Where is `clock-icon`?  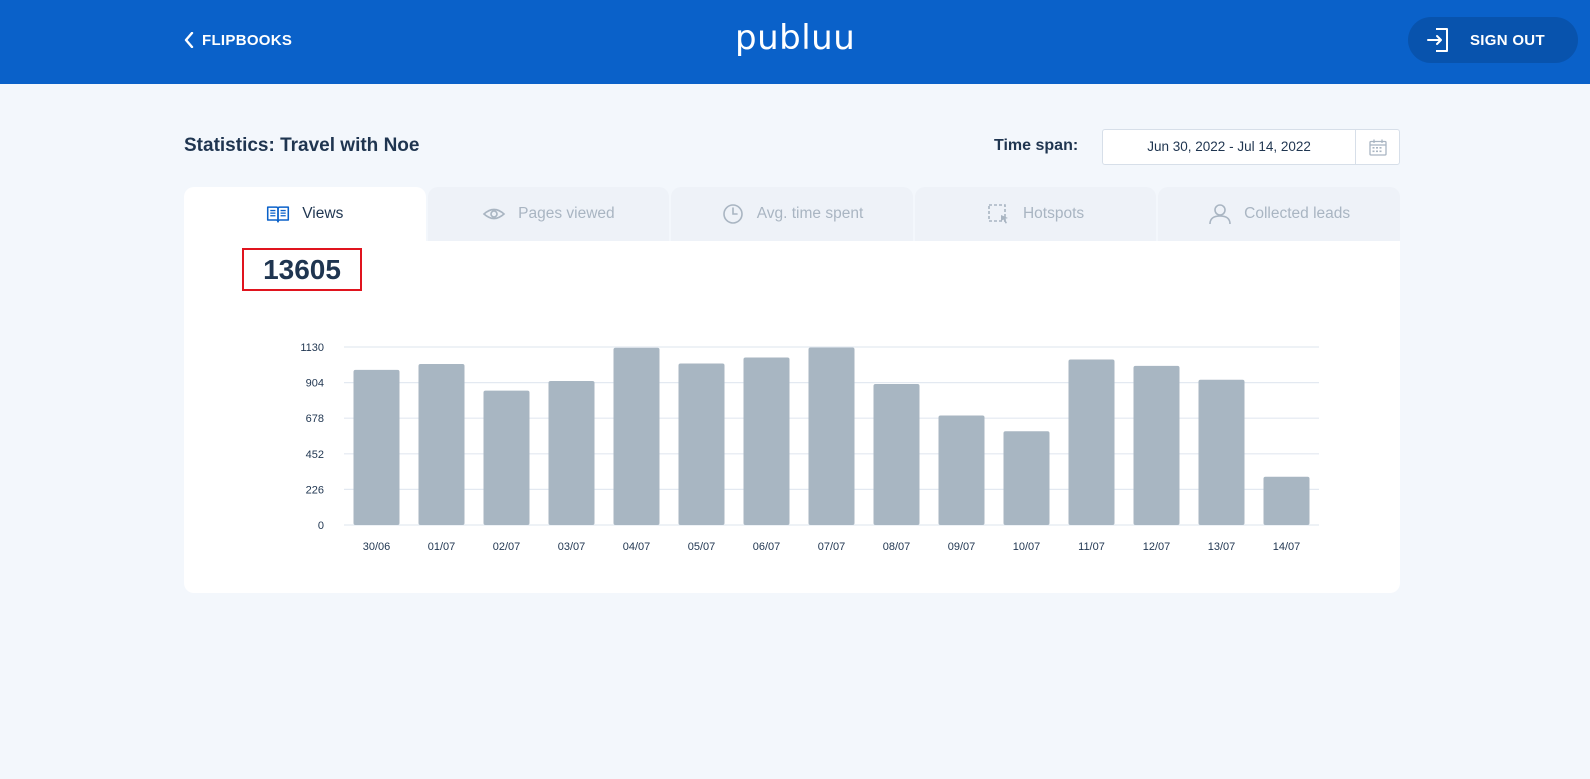 clock-icon is located at coordinates (732, 214).